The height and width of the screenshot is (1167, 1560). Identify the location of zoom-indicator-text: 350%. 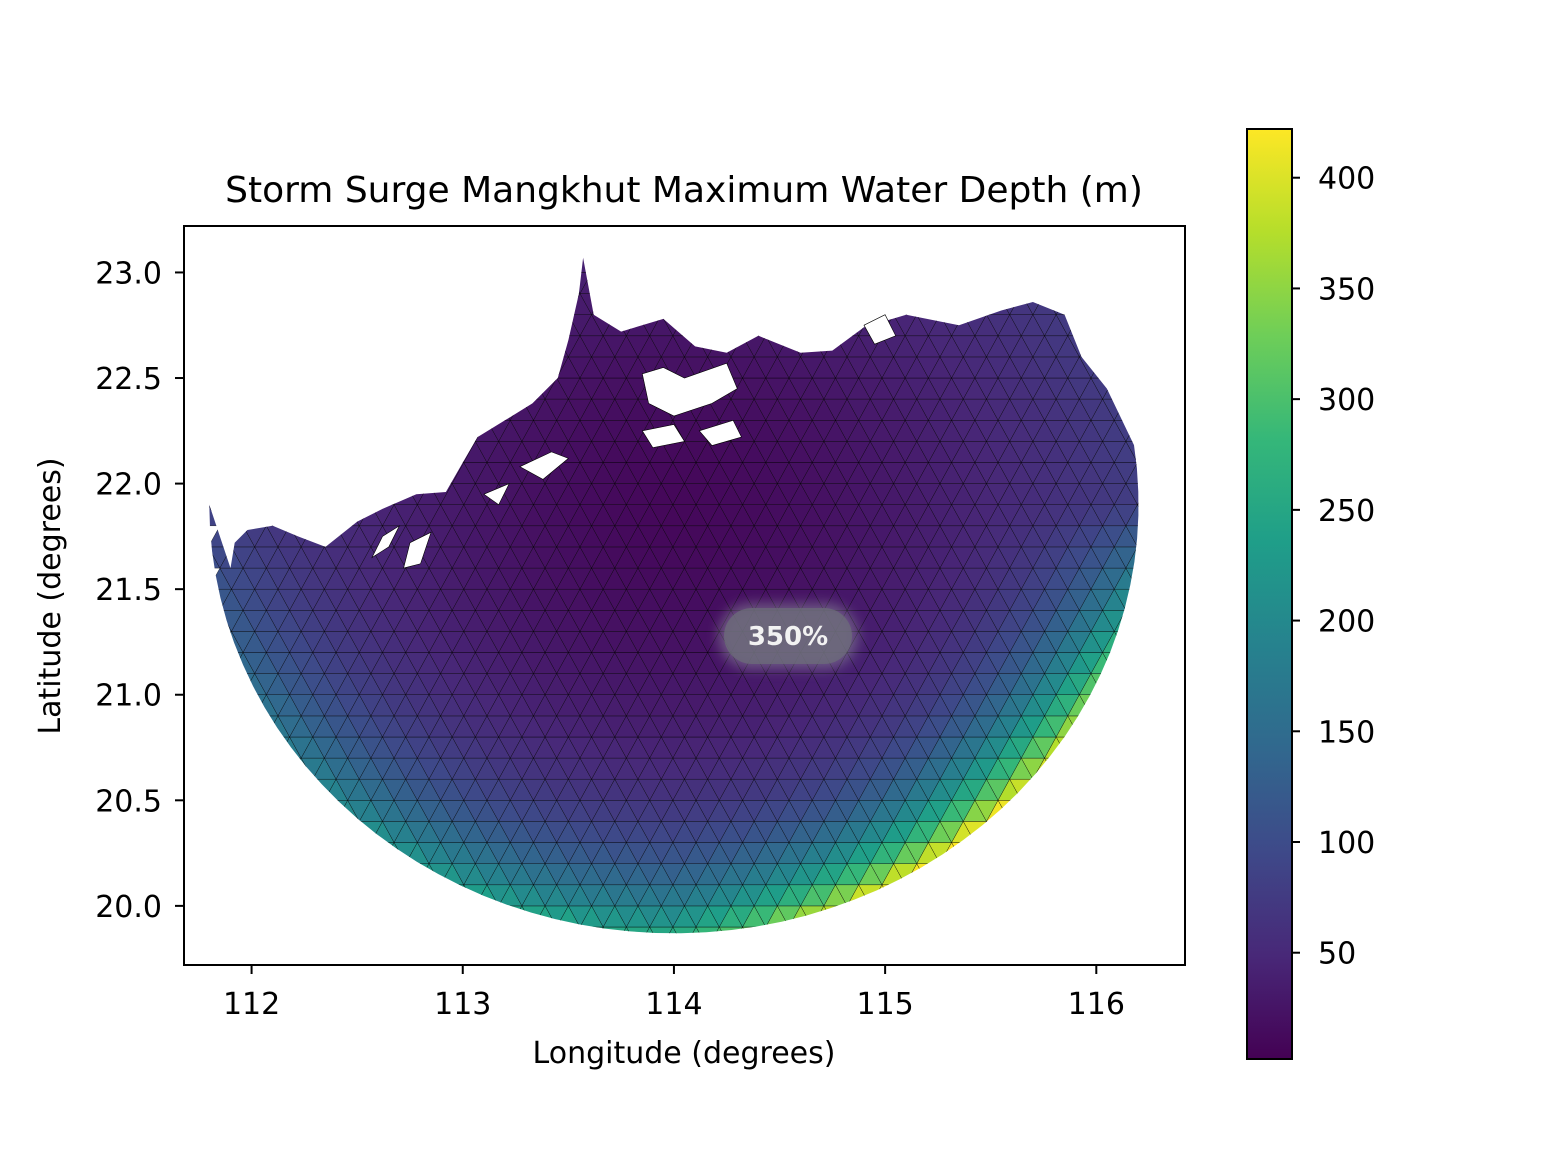
(788, 637).